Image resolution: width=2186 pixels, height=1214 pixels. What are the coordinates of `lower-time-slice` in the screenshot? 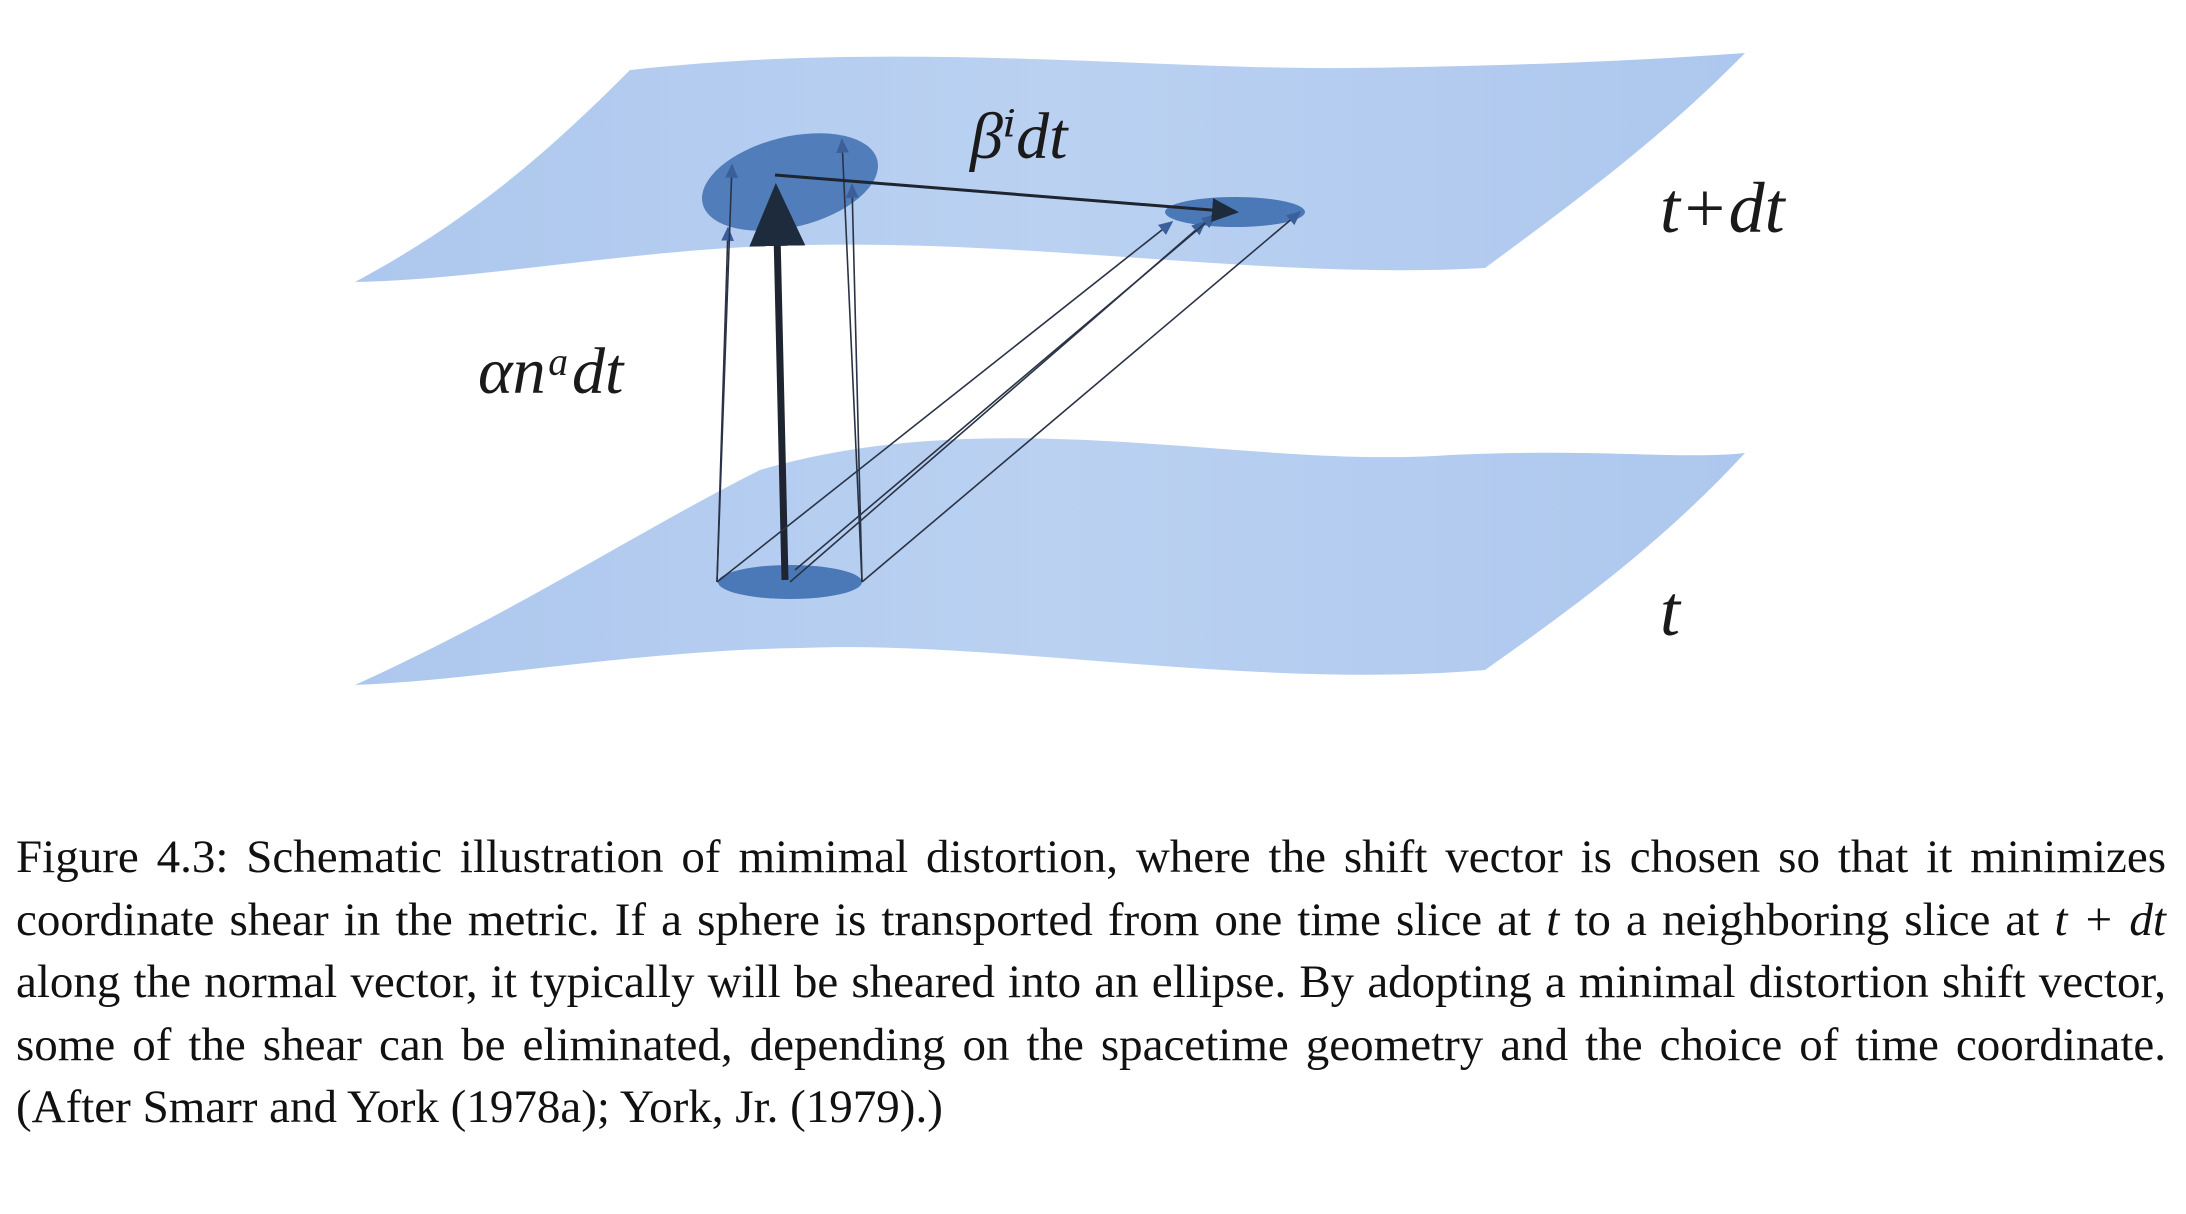 It's located at (1050, 561).